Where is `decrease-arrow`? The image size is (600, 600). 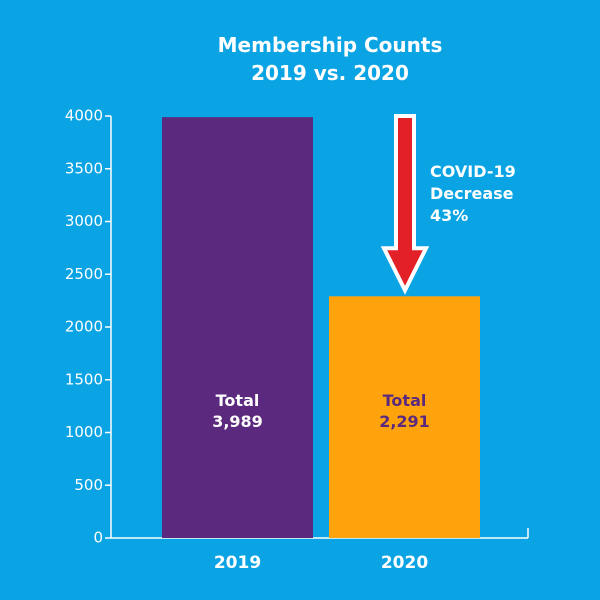
decrease-arrow is located at coordinates (405, 204).